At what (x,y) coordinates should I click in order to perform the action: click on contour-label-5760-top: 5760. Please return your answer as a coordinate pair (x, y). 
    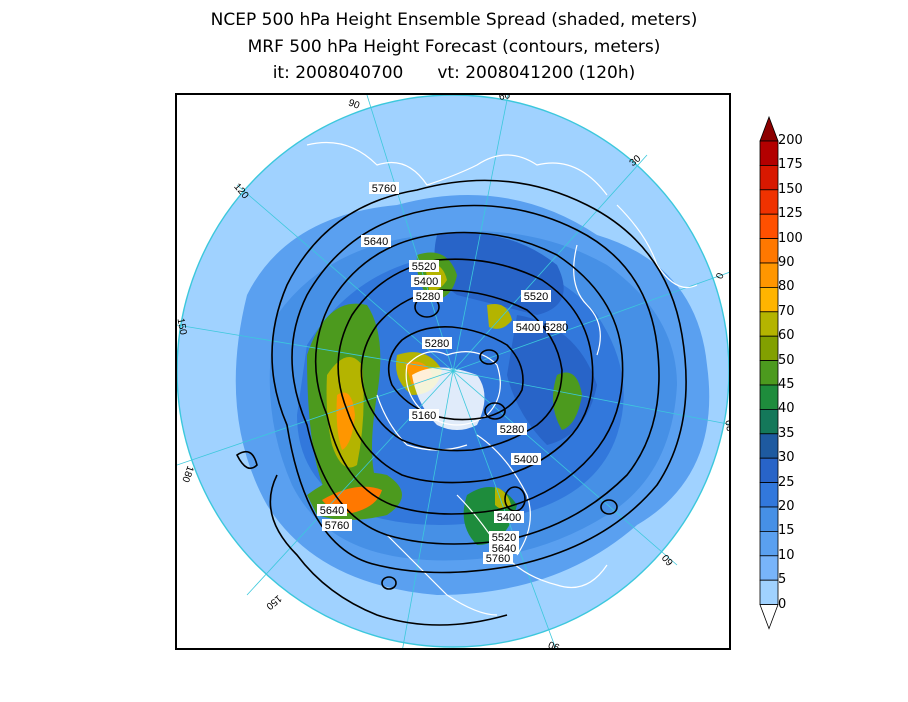
    Looking at the image, I should click on (384, 188).